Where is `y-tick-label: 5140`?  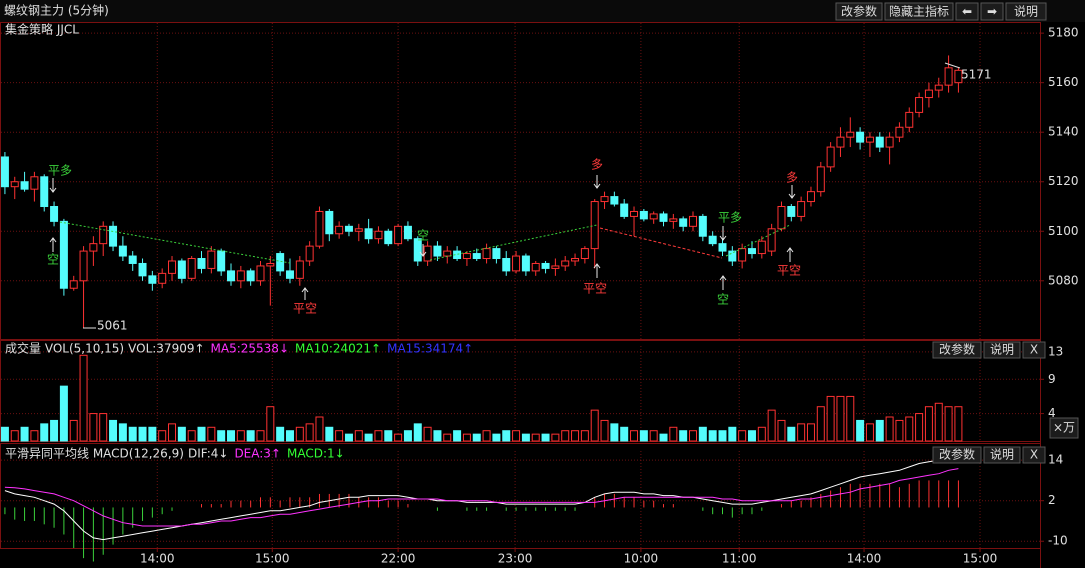
y-tick-label: 5140 is located at coordinates (1063, 132).